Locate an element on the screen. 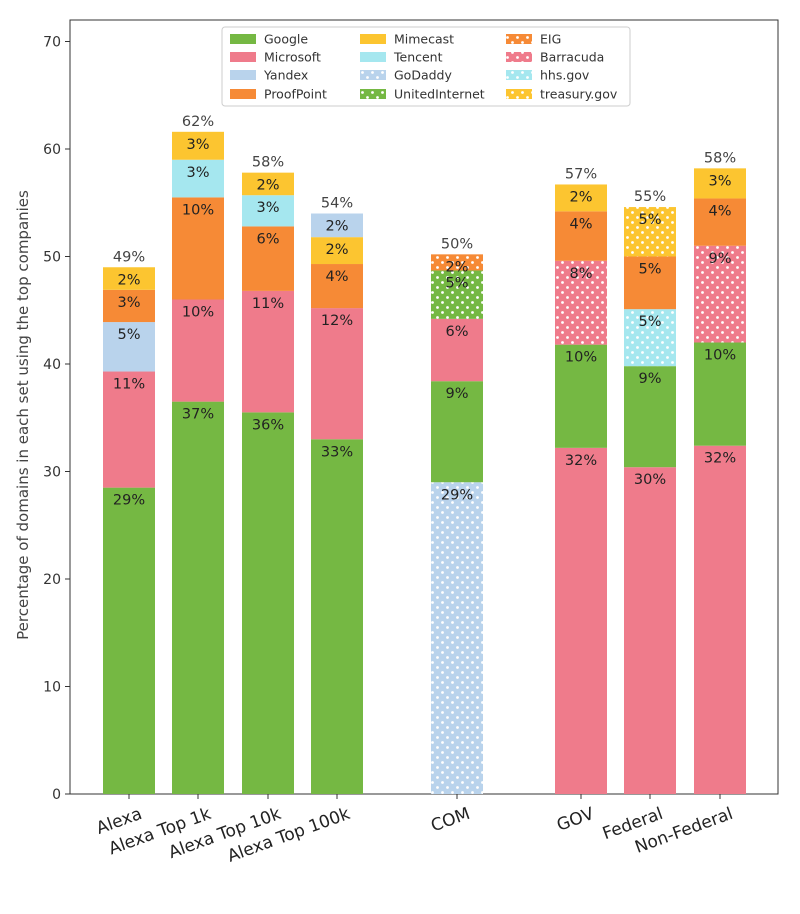 The height and width of the screenshot is (914, 800). legend-label-tencent: Tencent is located at coordinates (418, 57).